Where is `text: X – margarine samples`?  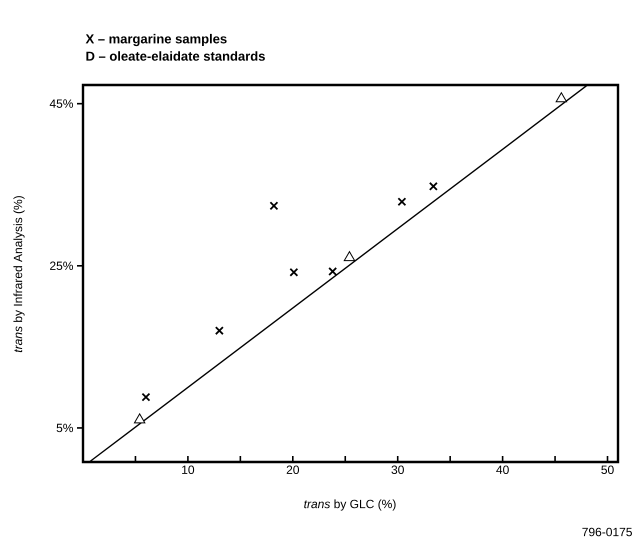
text: X – margarine samples is located at coordinates (156, 40).